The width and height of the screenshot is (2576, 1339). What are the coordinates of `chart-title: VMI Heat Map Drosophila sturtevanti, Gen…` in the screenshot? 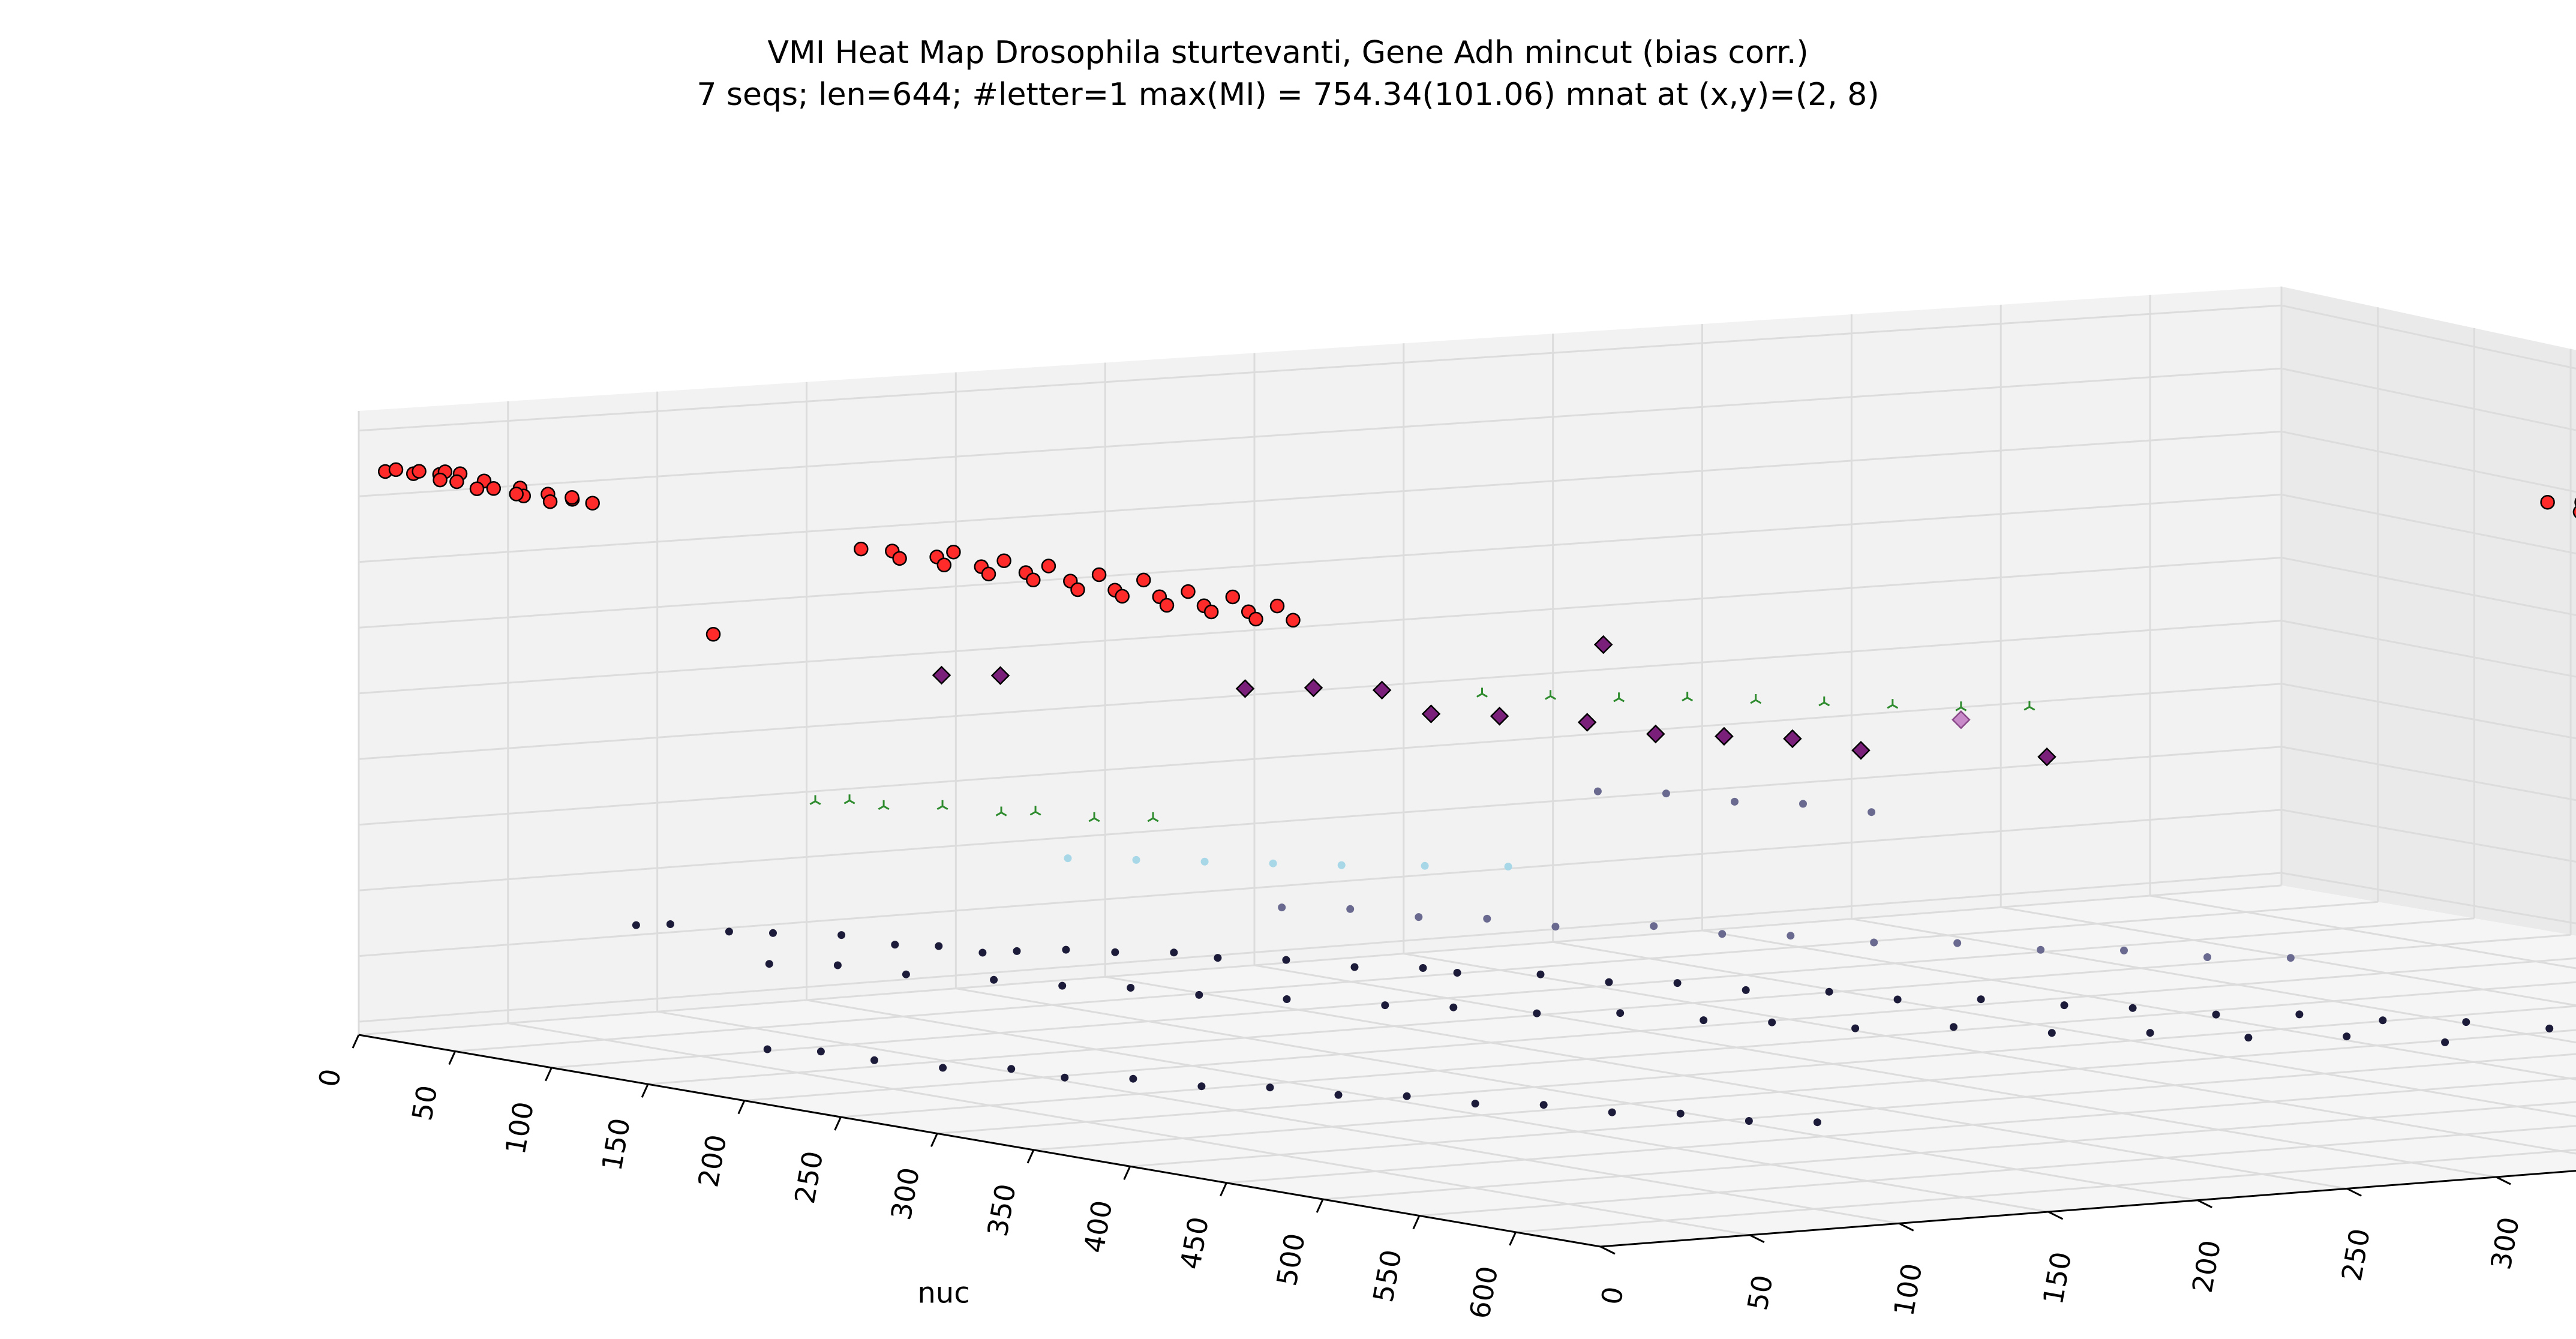 It's located at (1288, 53).